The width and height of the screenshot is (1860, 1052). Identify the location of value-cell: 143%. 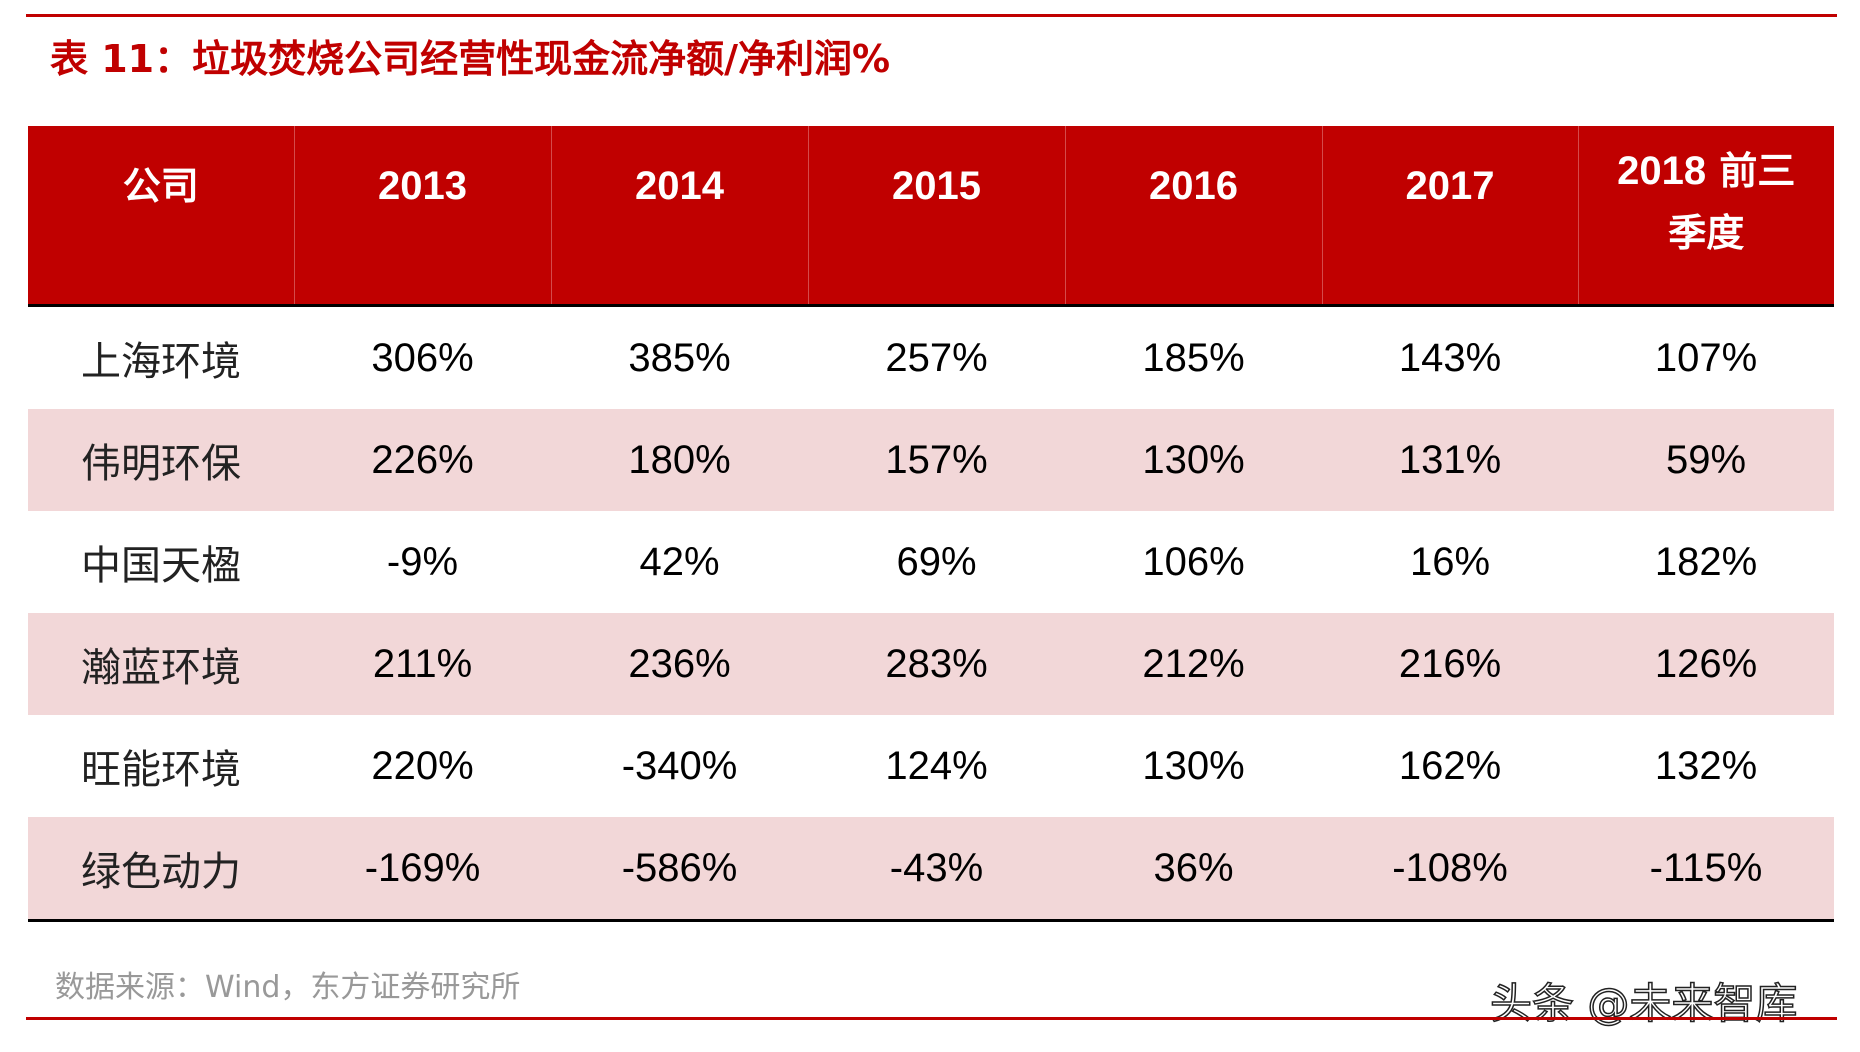
(1450, 357).